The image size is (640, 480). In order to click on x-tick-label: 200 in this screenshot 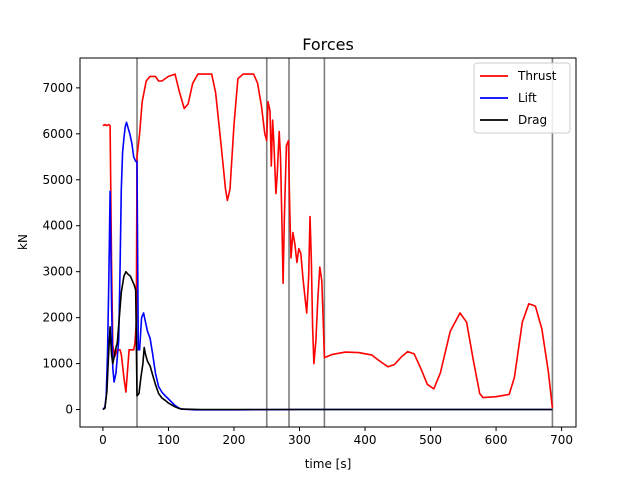, I will do `click(234, 440)`.